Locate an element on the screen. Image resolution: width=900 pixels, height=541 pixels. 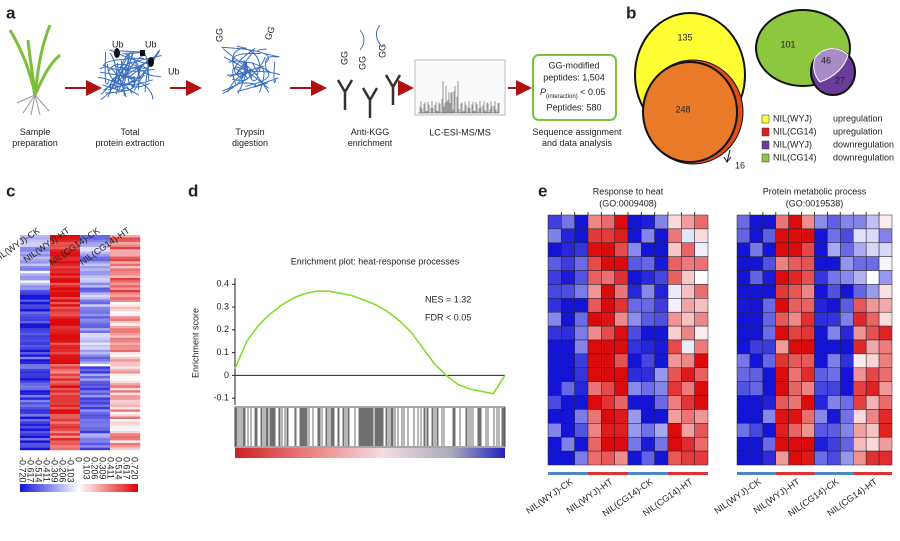
y-tick-label: 0.2 is located at coordinates (222, 329).